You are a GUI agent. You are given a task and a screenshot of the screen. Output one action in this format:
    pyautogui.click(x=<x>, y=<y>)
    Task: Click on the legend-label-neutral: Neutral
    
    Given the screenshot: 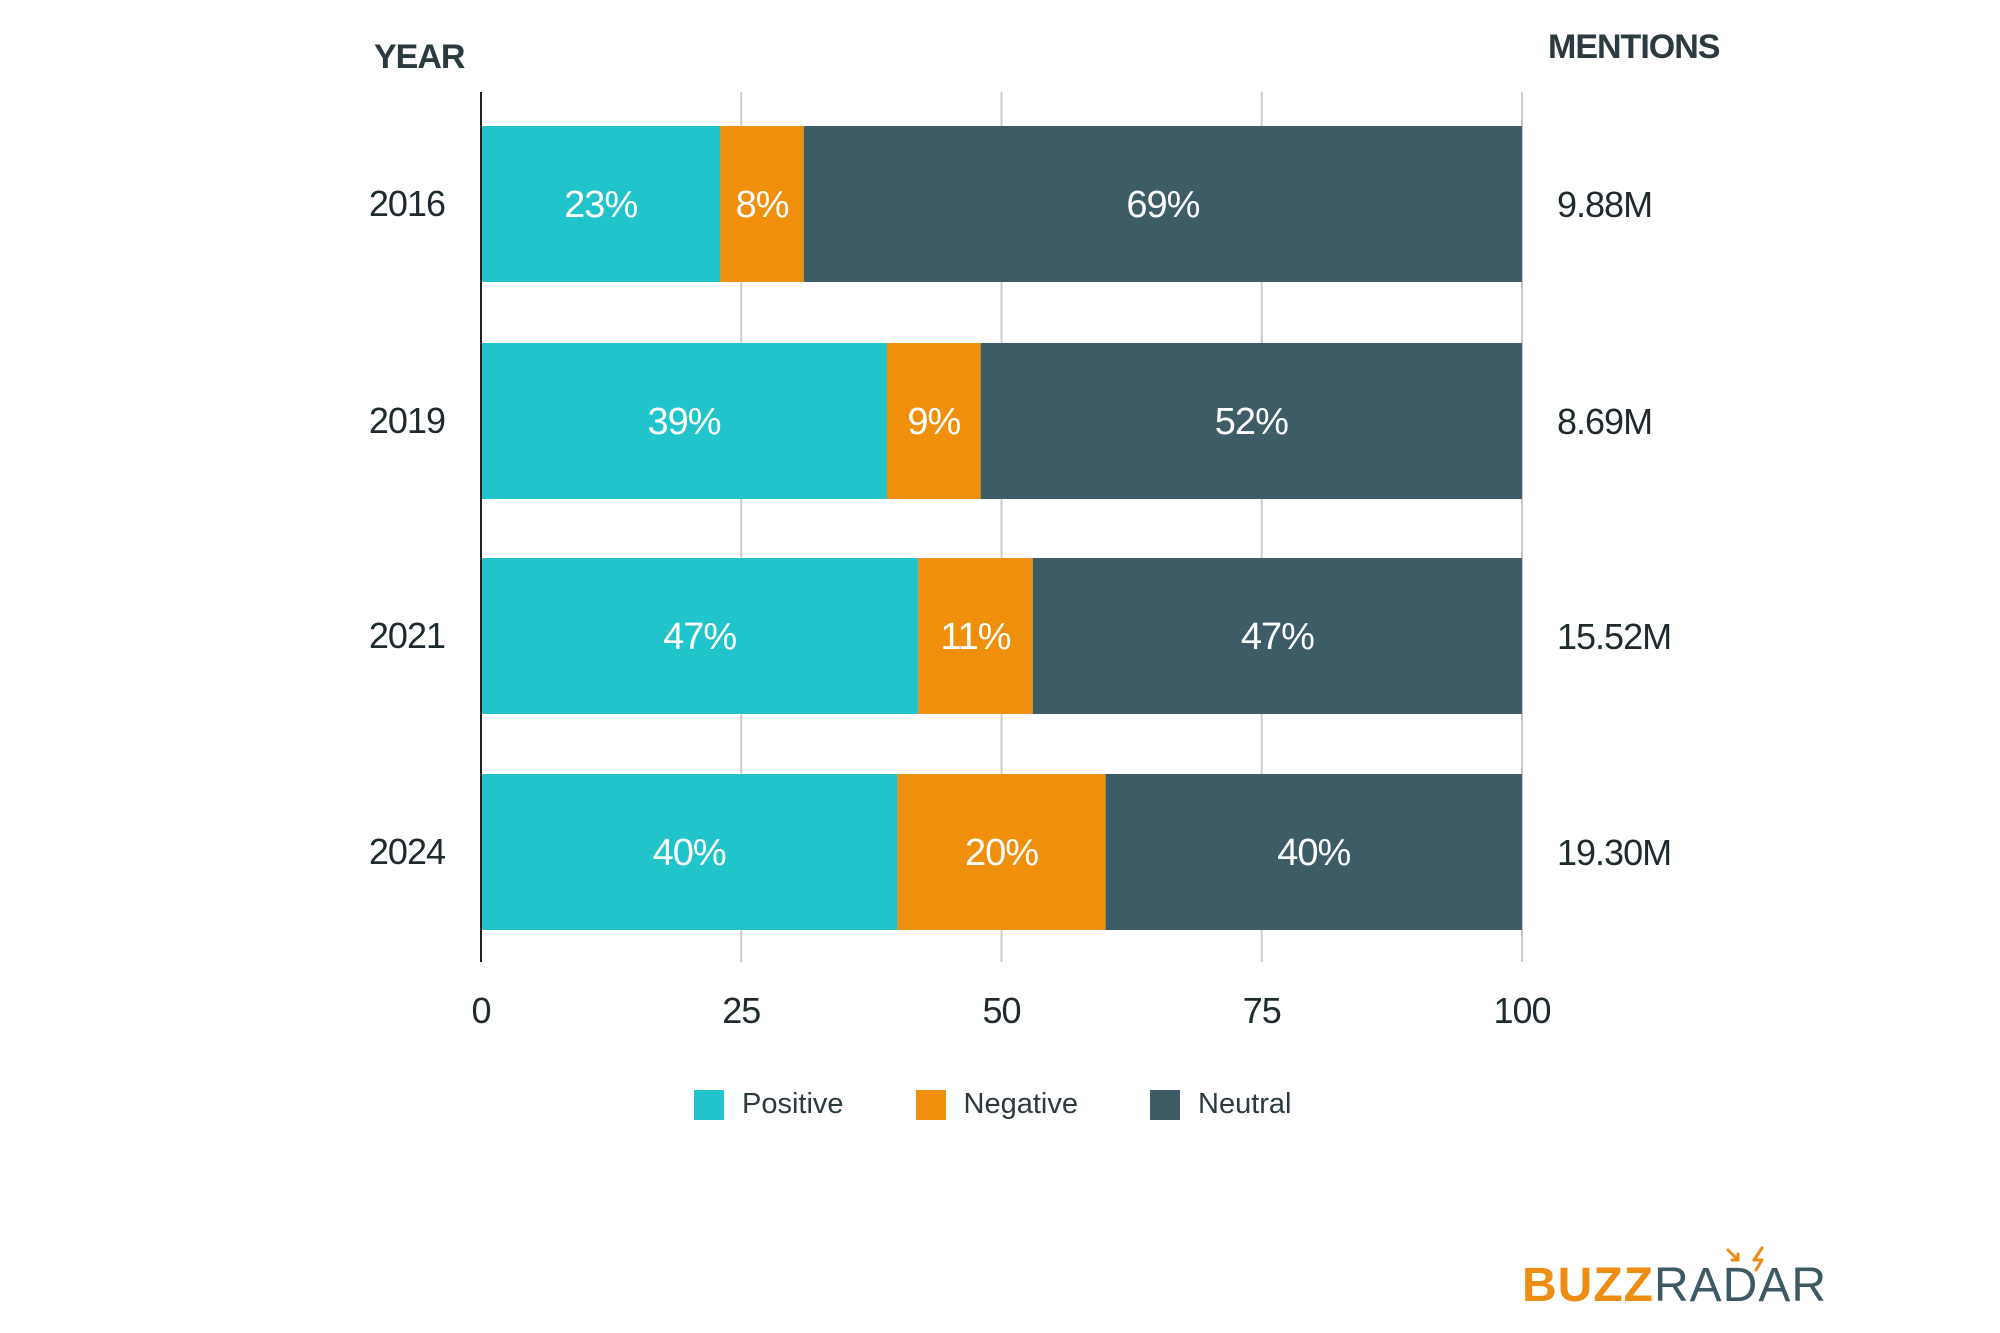 What is the action you would take?
    pyautogui.click(x=1245, y=1104)
    